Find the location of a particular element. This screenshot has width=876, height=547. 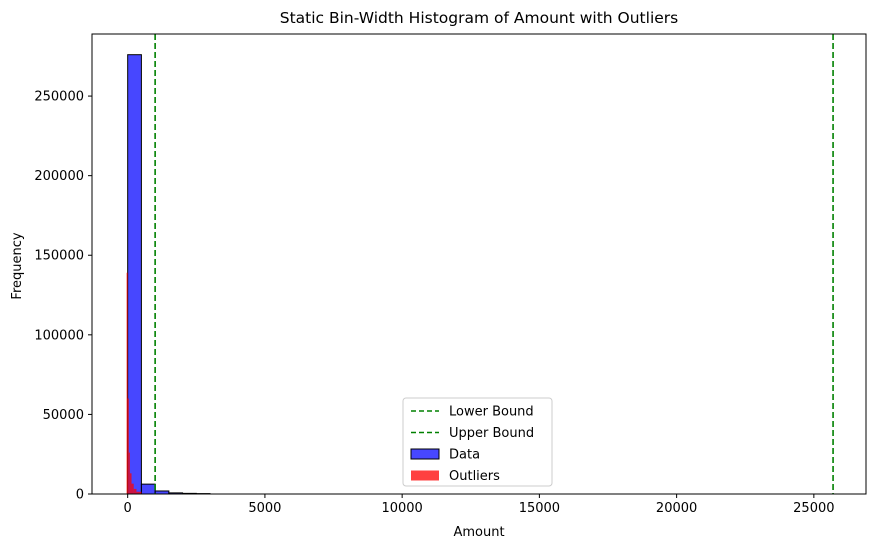

x-axis: 0 5000 10000 15000 20000 25000 is located at coordinates (479, 505).